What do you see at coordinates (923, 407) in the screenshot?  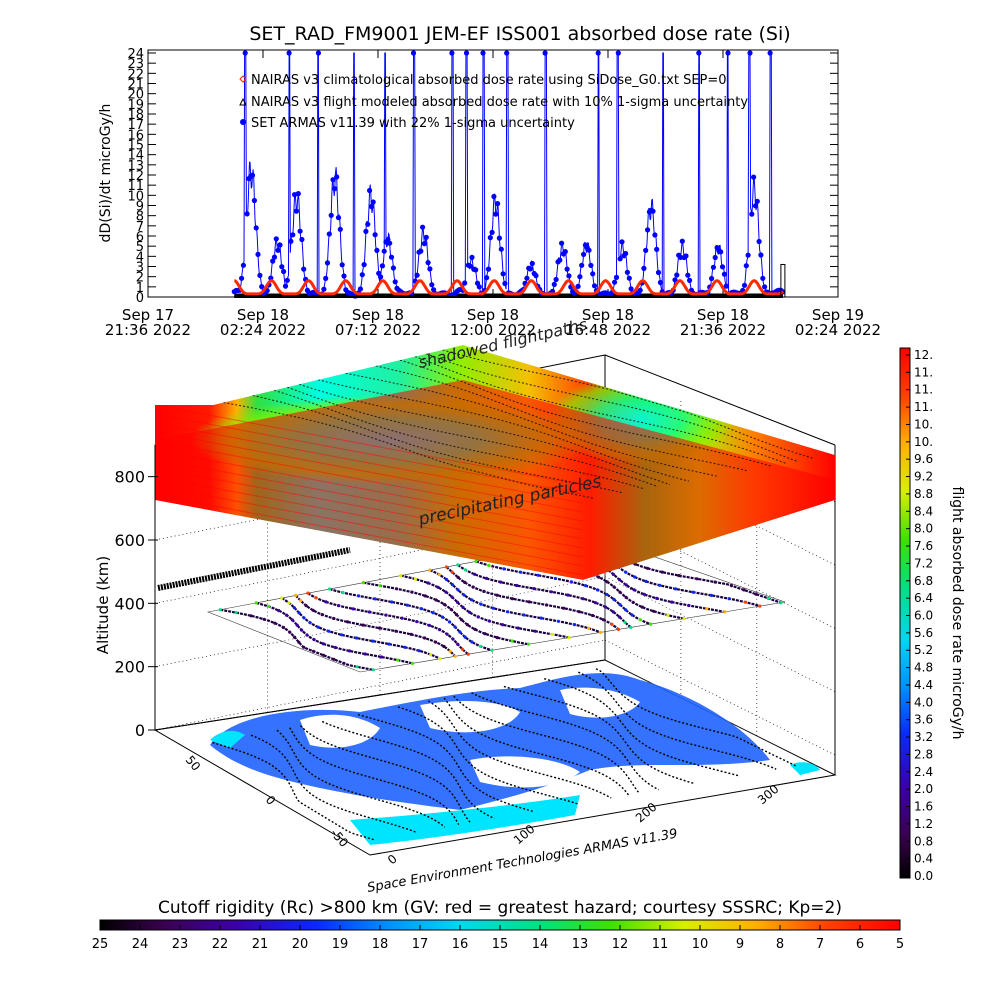 I see `dose-colorbar-tick-label: 11.` at bounding box center [923, 407].